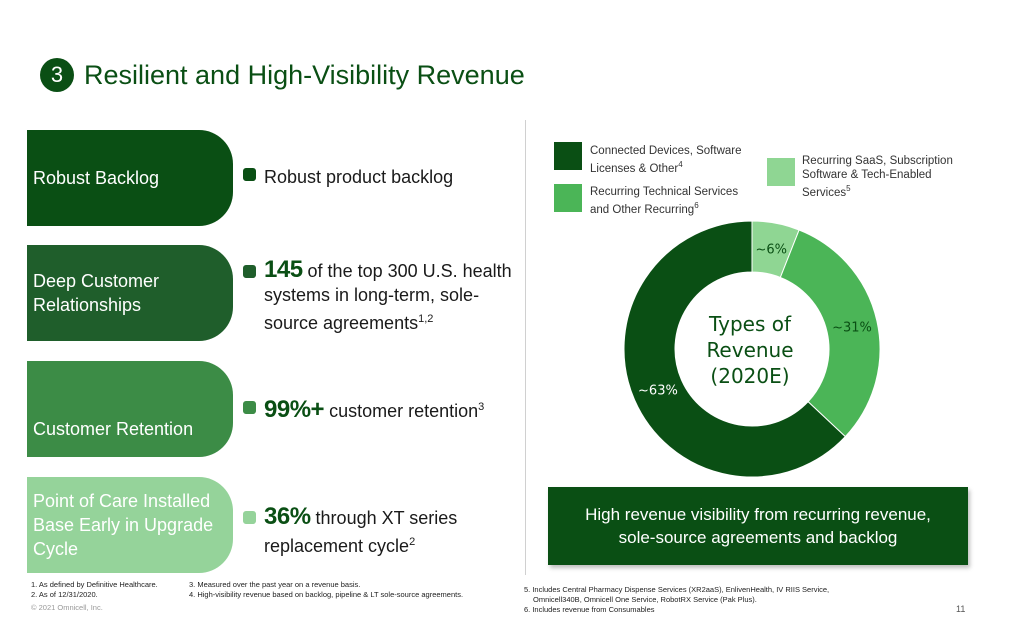 This screenshot has height=635, width=1016. I want to click on revenue-donut-chart: ~6% ~31% ~63% Types of Revenue (2020E), so click(752, 349).